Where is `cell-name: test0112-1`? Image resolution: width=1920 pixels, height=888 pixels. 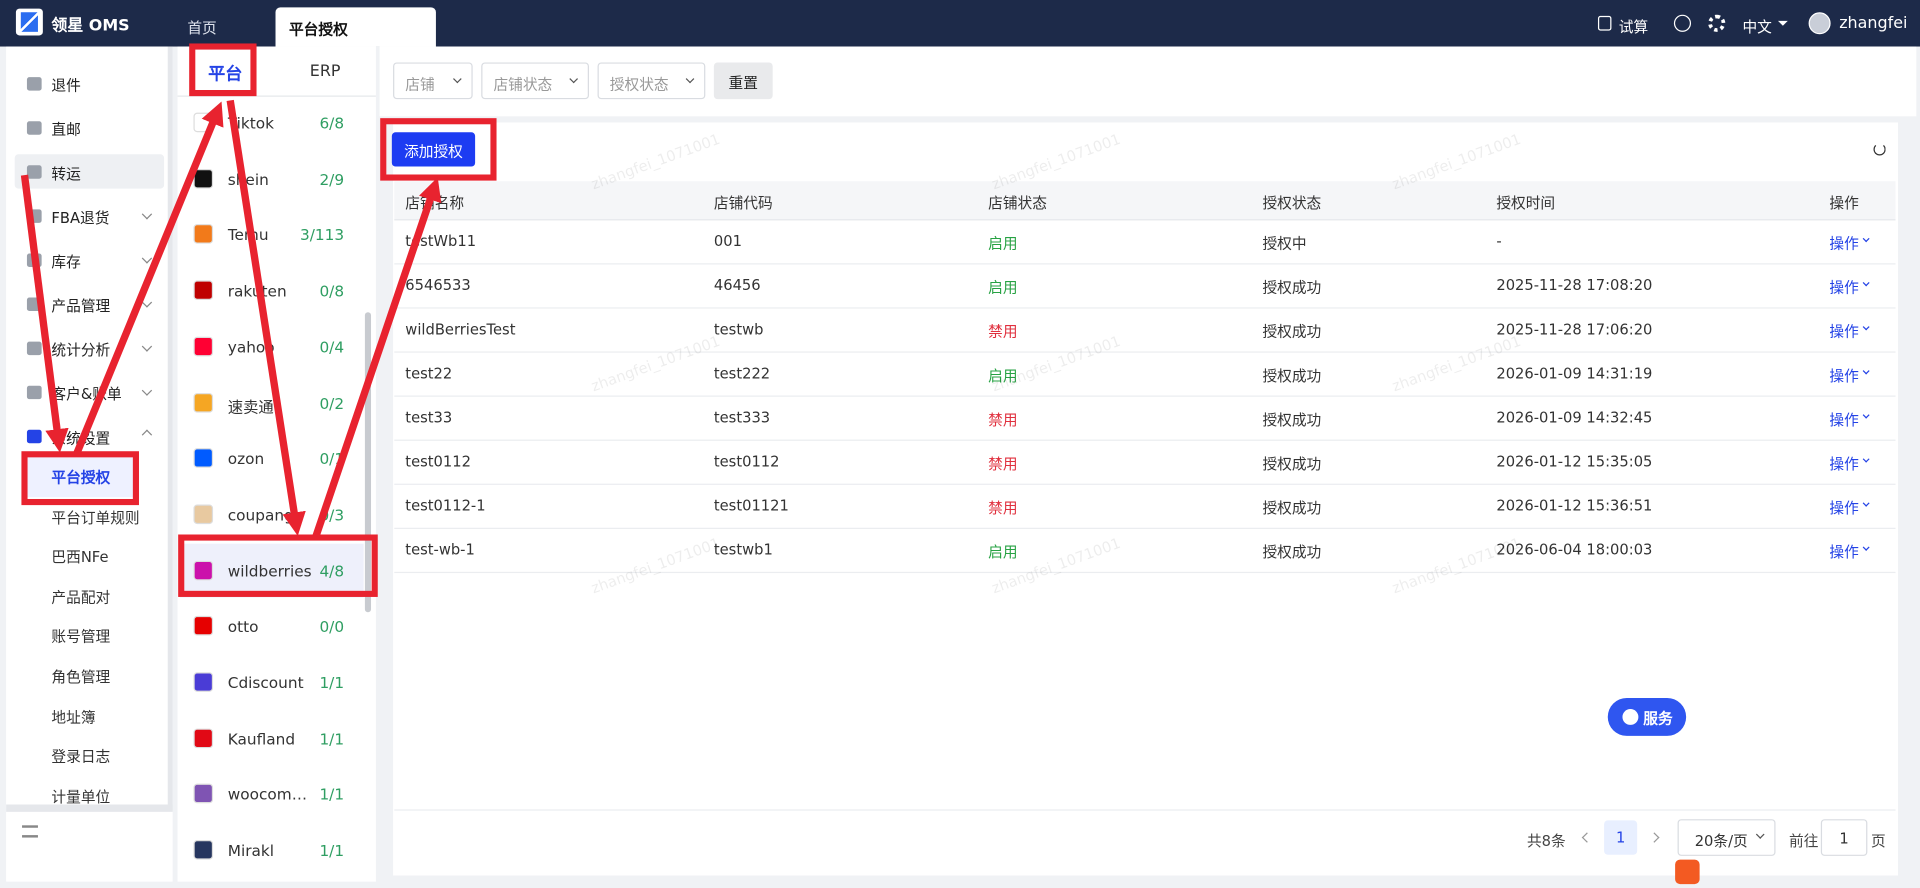
cell-name: test0112-1 is located at coordinates (445, 506).